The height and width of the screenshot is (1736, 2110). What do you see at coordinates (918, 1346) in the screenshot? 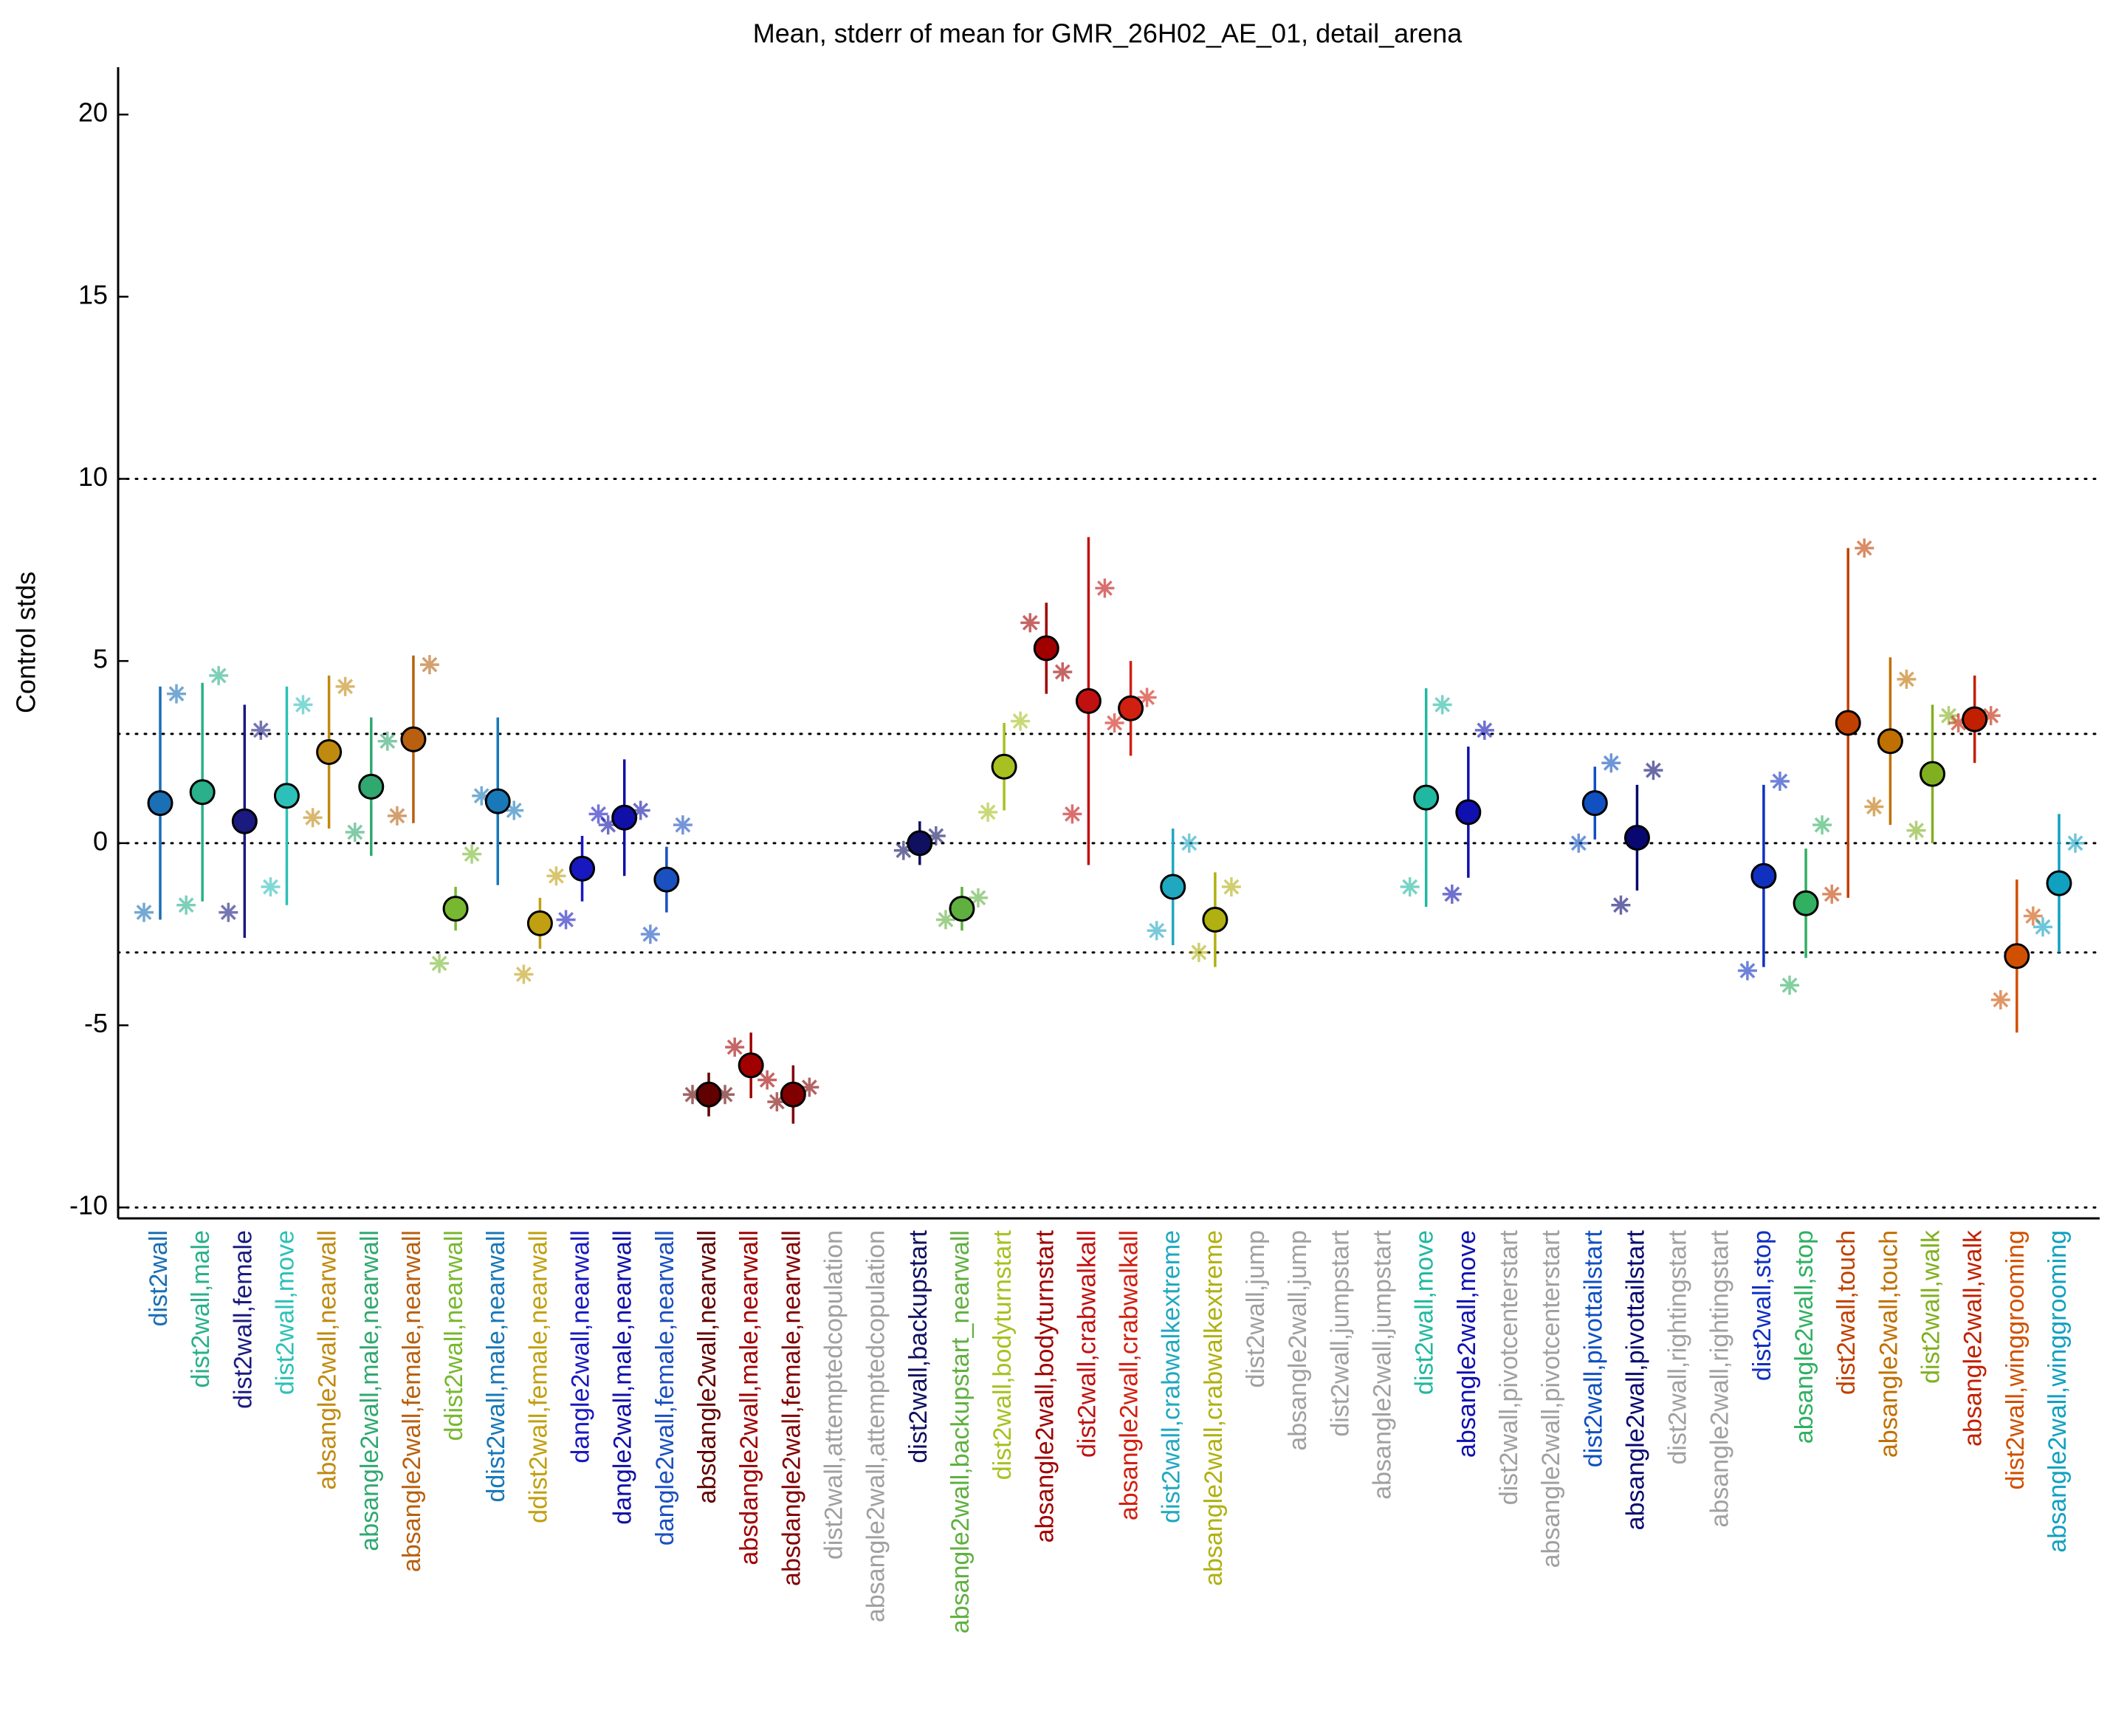
I see `x-tick-label: dist2wall,backupstart` at bounding box center [918, 1346].